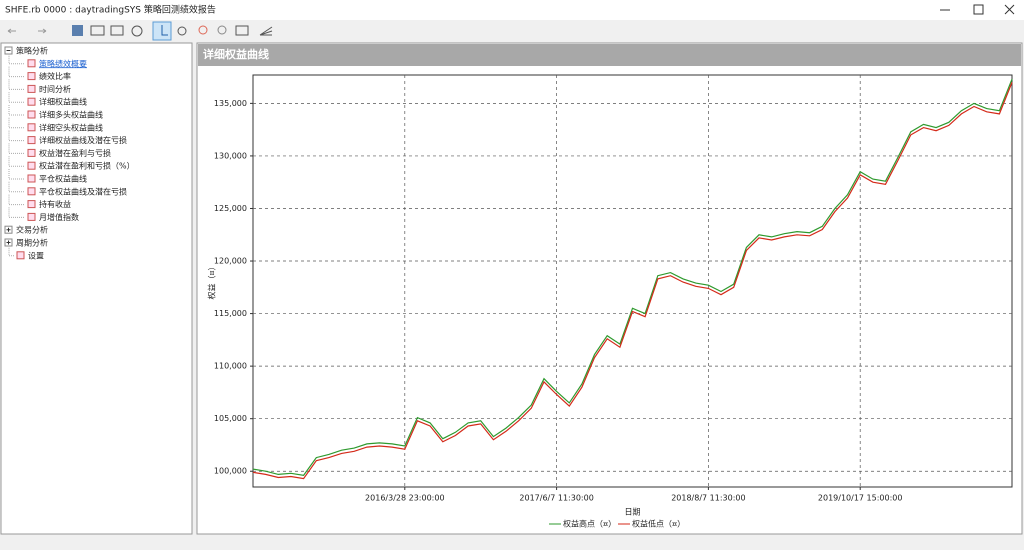  Describe the element at coordinates (71, 127) in the screenshot. I see `tree-node: 详细空头权益曲线` at that location.